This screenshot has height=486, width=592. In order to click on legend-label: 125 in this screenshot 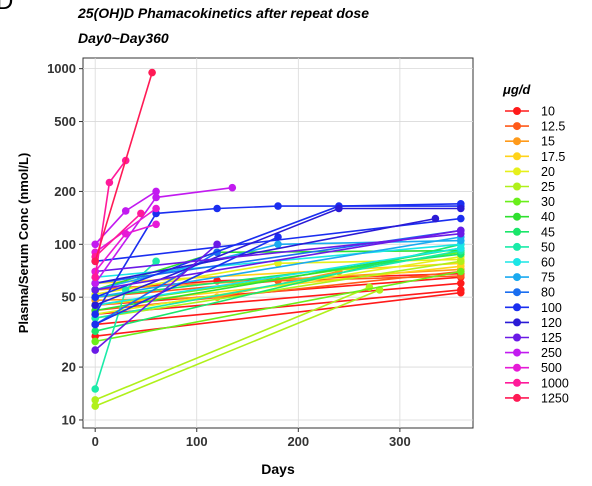, I will do `click(551, 338)`.